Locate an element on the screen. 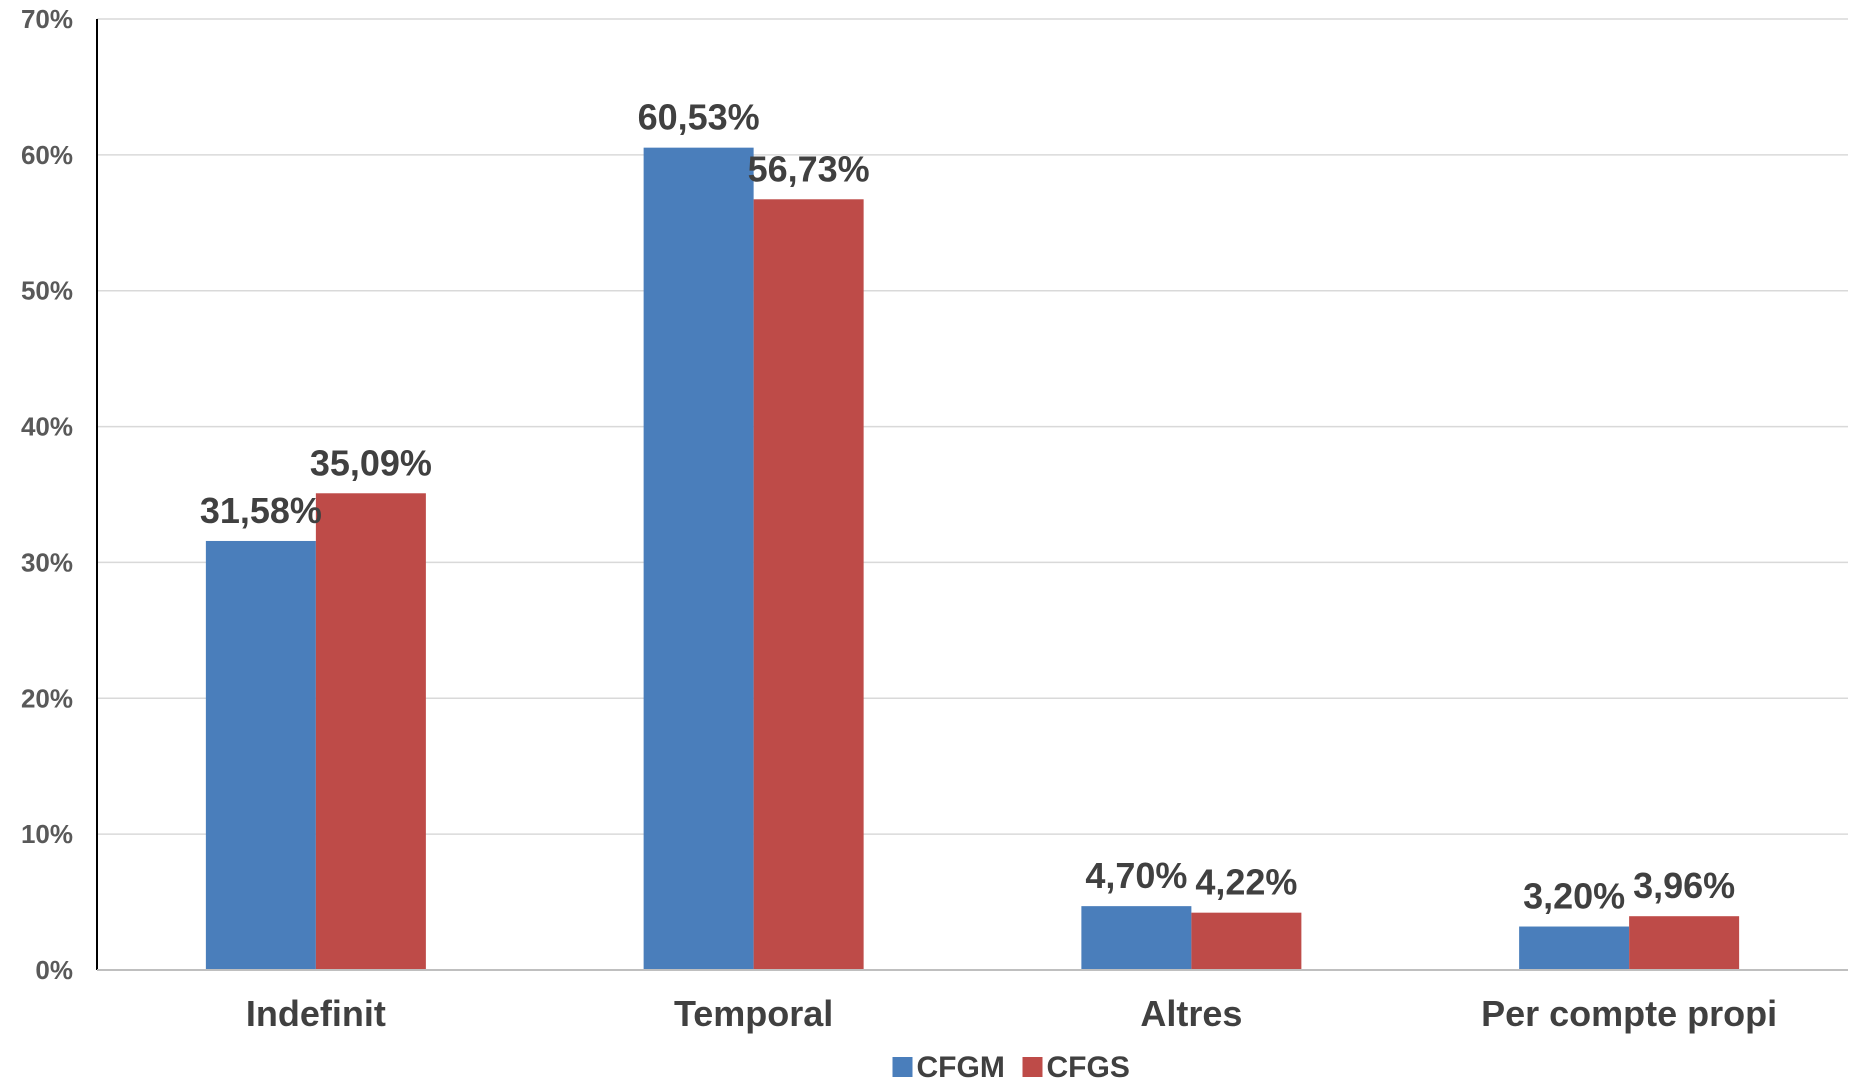 This screenshot has width=1850, height=1088. y-tick-label: 60% is located at coordinates (47, 155).